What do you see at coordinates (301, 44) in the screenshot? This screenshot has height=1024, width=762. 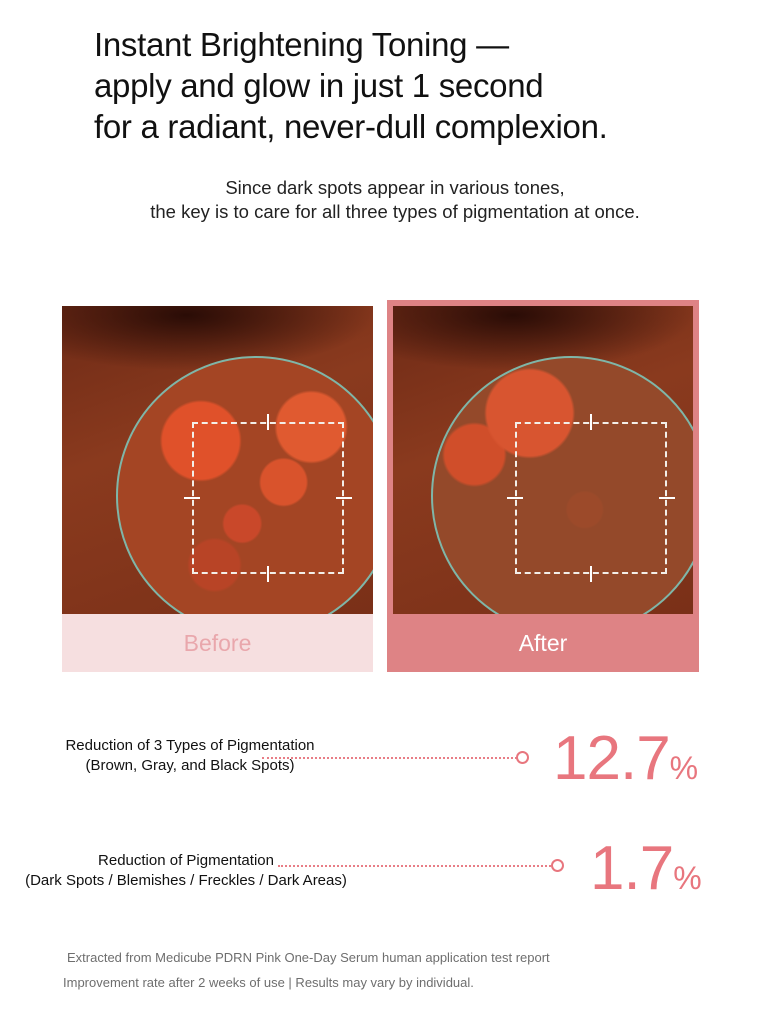 I see `headline-line-1: Instant Brightening Toning —` at bounding box center [301, 44].